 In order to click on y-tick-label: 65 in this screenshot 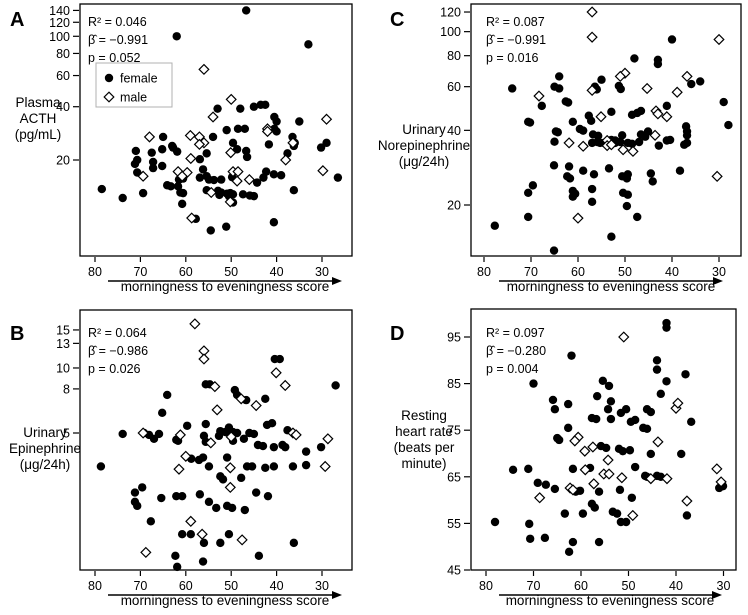, I will do `click(454, 477)`.